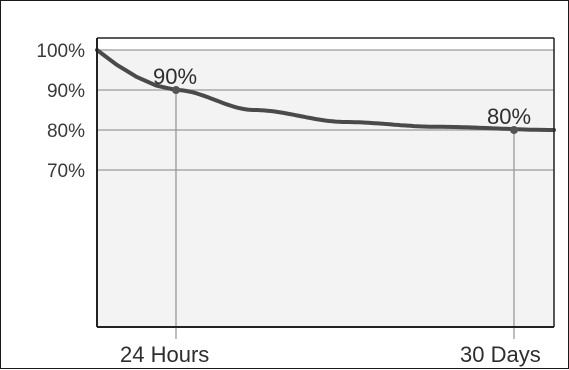  What do you see at coordinates (509, 116) in the screenshot?
I see `data-label: 80%` at bounding box center [509, 116].